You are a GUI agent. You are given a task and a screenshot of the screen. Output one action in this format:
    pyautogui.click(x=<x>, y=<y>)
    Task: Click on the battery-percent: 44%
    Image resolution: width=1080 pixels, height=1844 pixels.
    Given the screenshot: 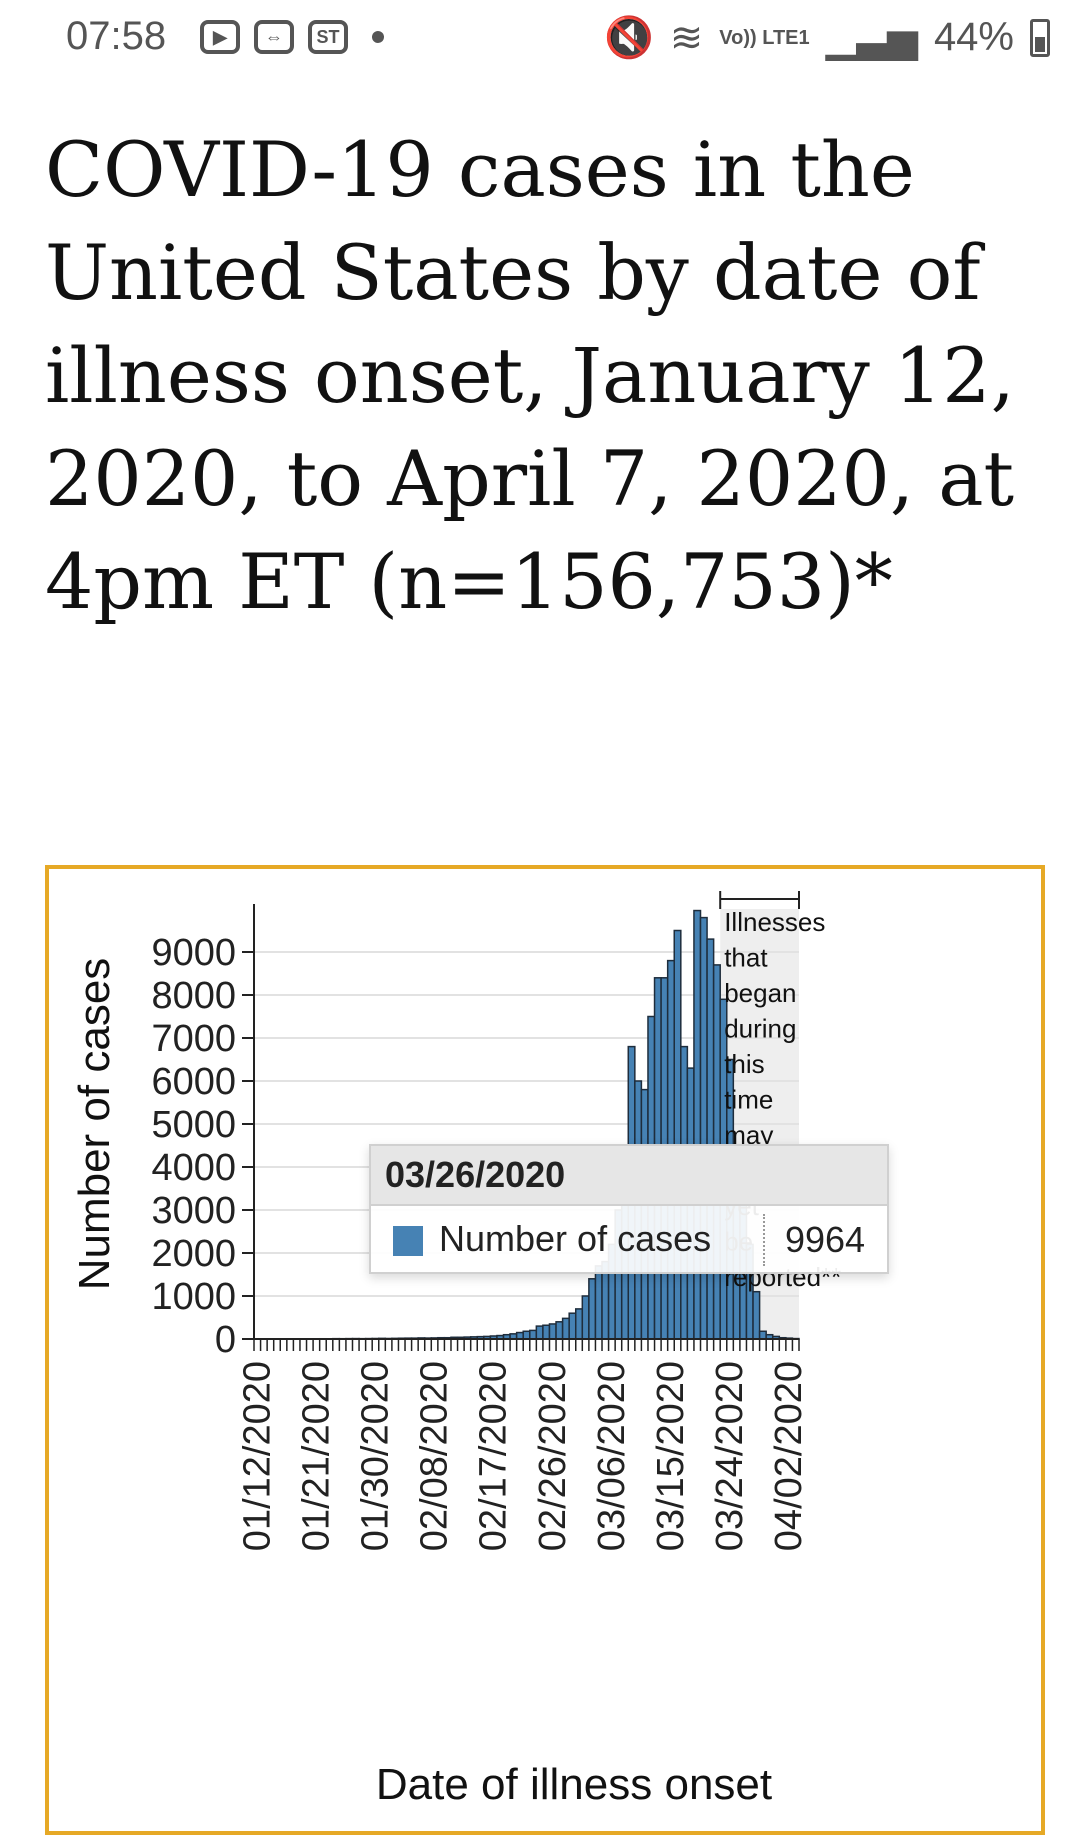 What is the action you would take?
    pyautogui.click(x=973, y=37)
    